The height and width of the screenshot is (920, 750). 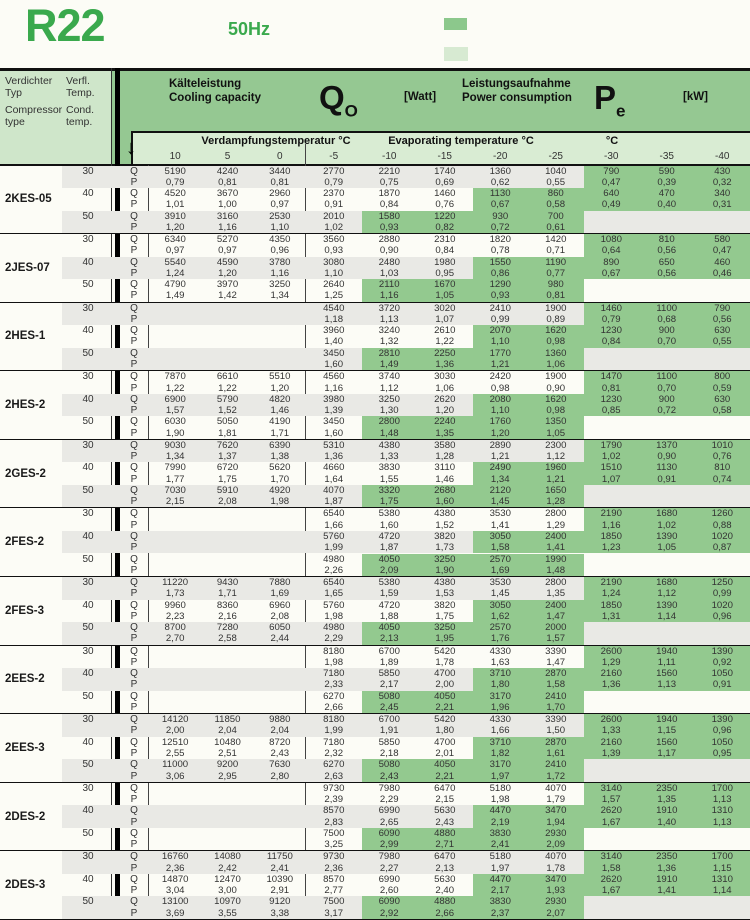 I want to click on cooling-capacity-value: 1390, so click(x=722, y=651).